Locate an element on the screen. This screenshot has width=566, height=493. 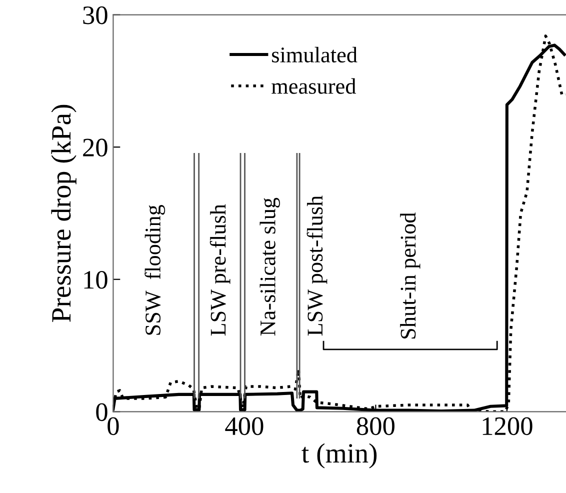
annotation: LSW post-flush is located at coordinates (317, 266).